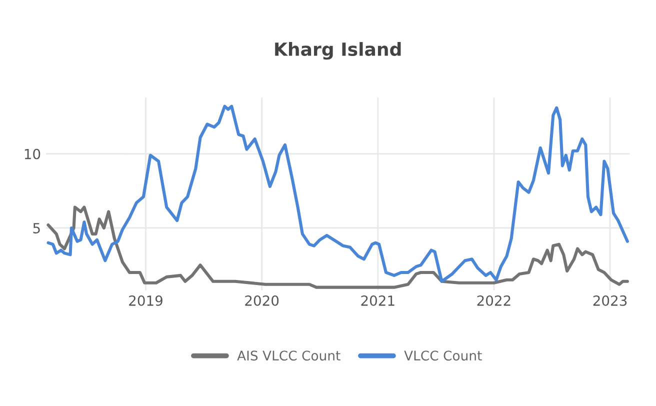 Image resolution: width=656 pixels, height=406 pixels. I want to click on x-tick-label: 2020, so click(262, 300).